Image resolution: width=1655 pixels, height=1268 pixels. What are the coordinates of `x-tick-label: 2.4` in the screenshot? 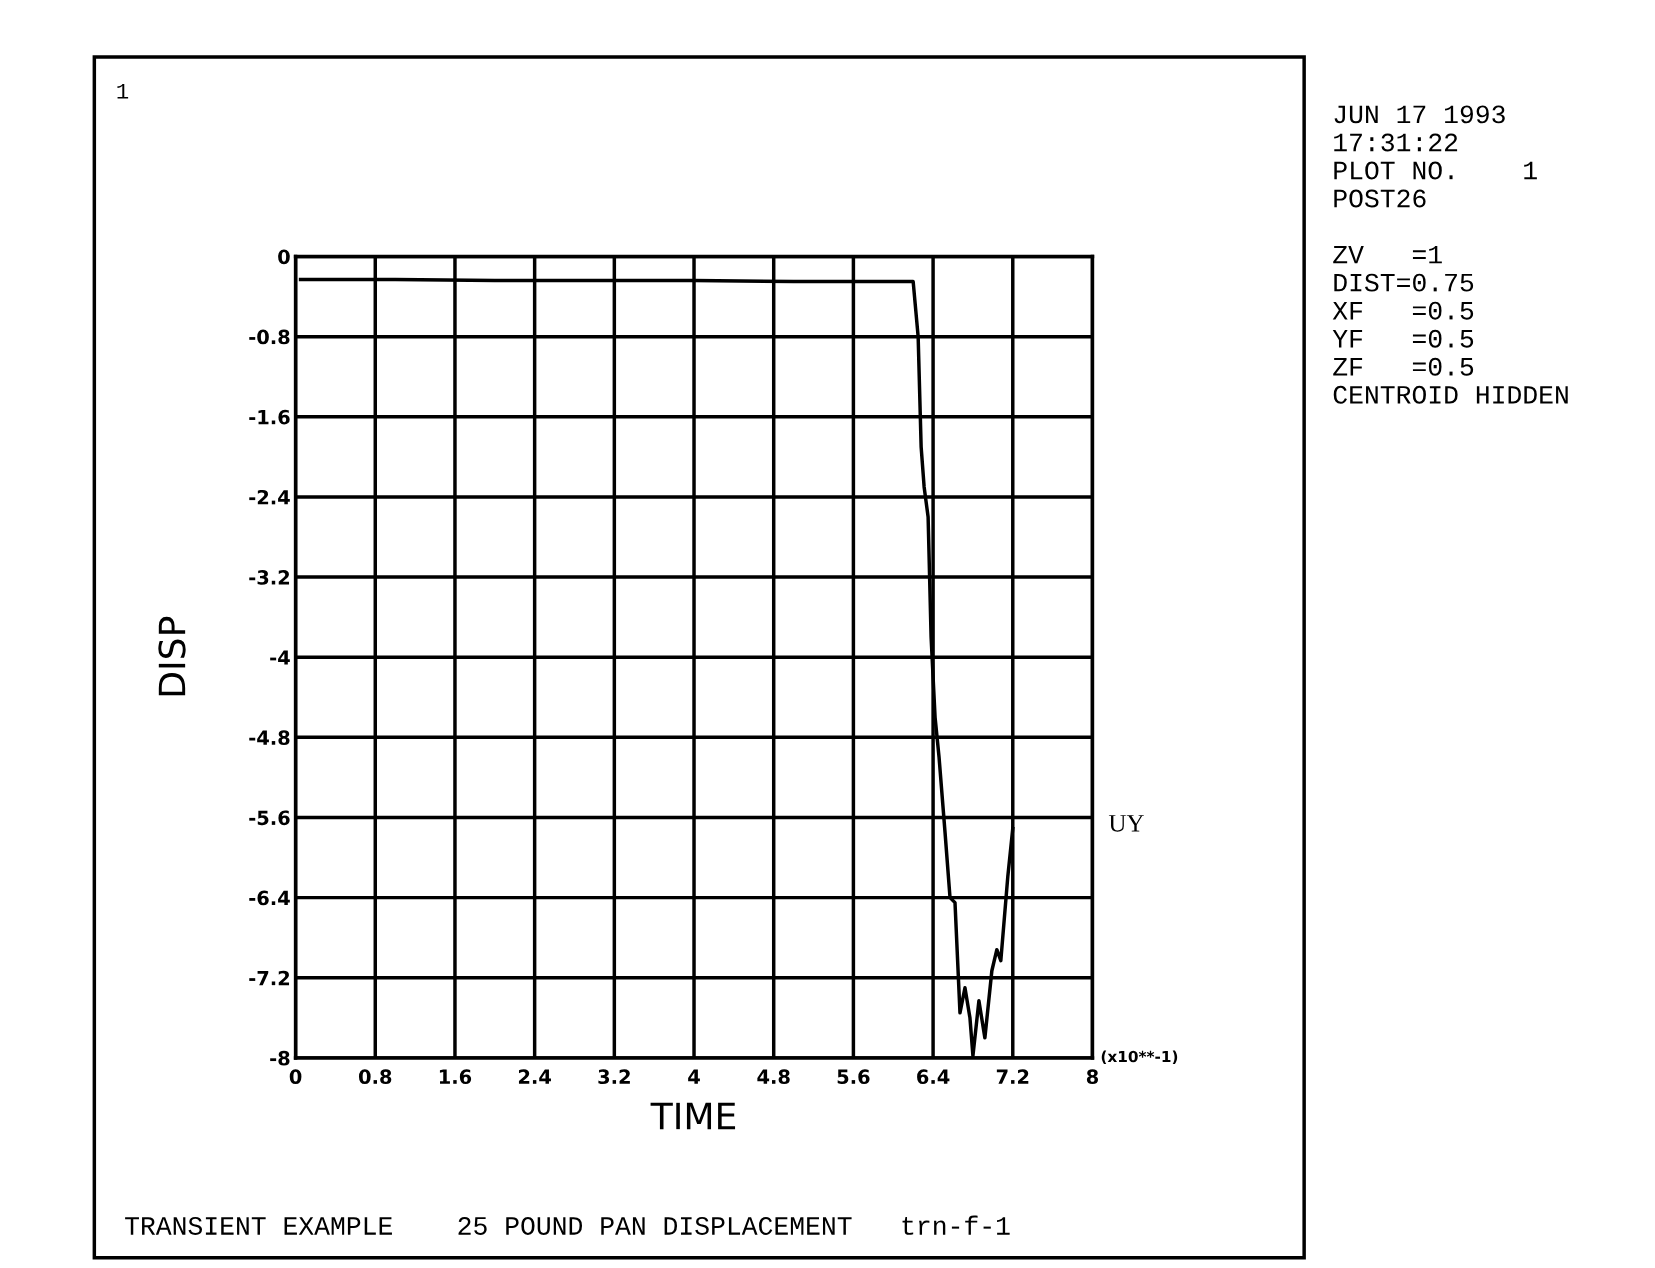 It's located at (534, 1076).